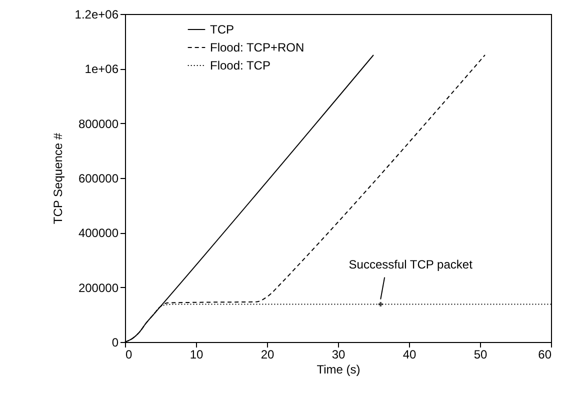 The width and height of the screenshot is (563, 402). I want to click on x-tick-label: 20, so click(267, 355).